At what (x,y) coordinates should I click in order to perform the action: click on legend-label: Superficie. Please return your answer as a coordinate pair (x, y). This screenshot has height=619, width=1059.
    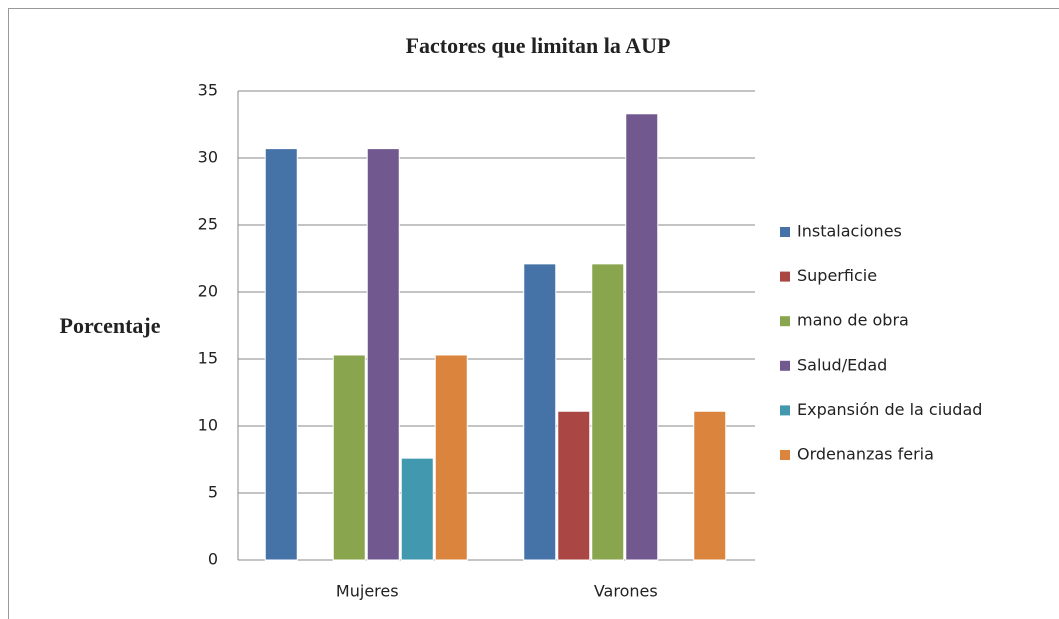
    Looking at the image, I should click on (837, 275).